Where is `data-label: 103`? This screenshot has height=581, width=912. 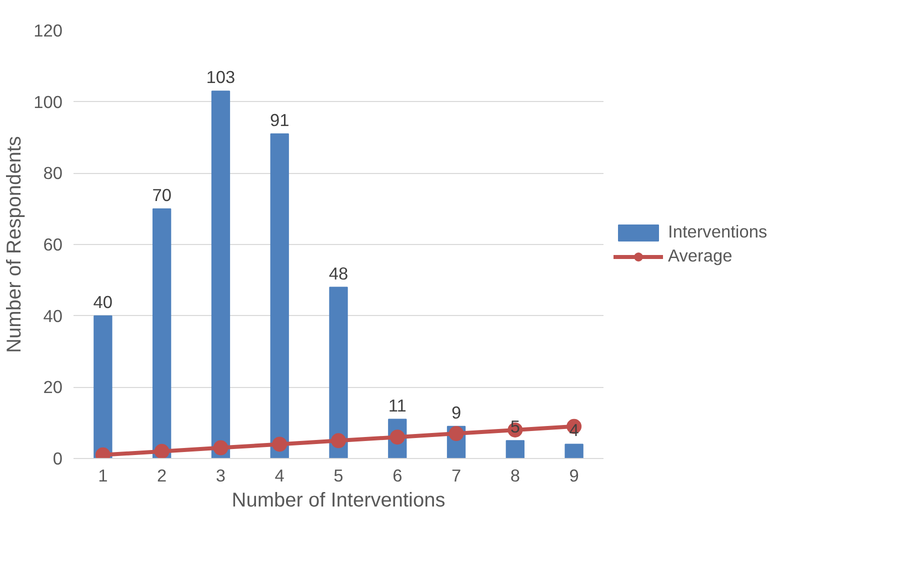
data-label: 103 is located at coordinates (221, 77).